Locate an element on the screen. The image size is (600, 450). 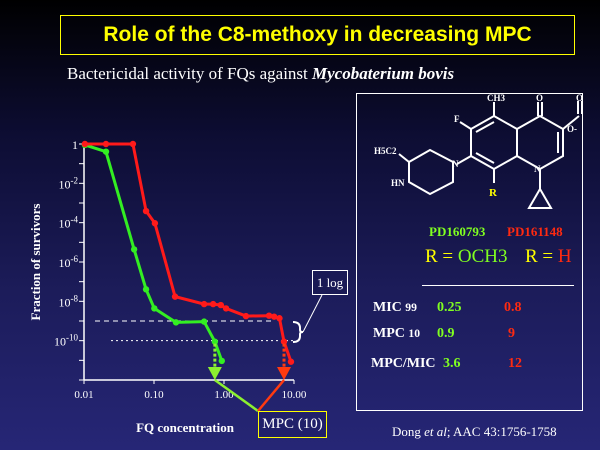
one-log-label: 1 log is located at coordinates (330, 282).